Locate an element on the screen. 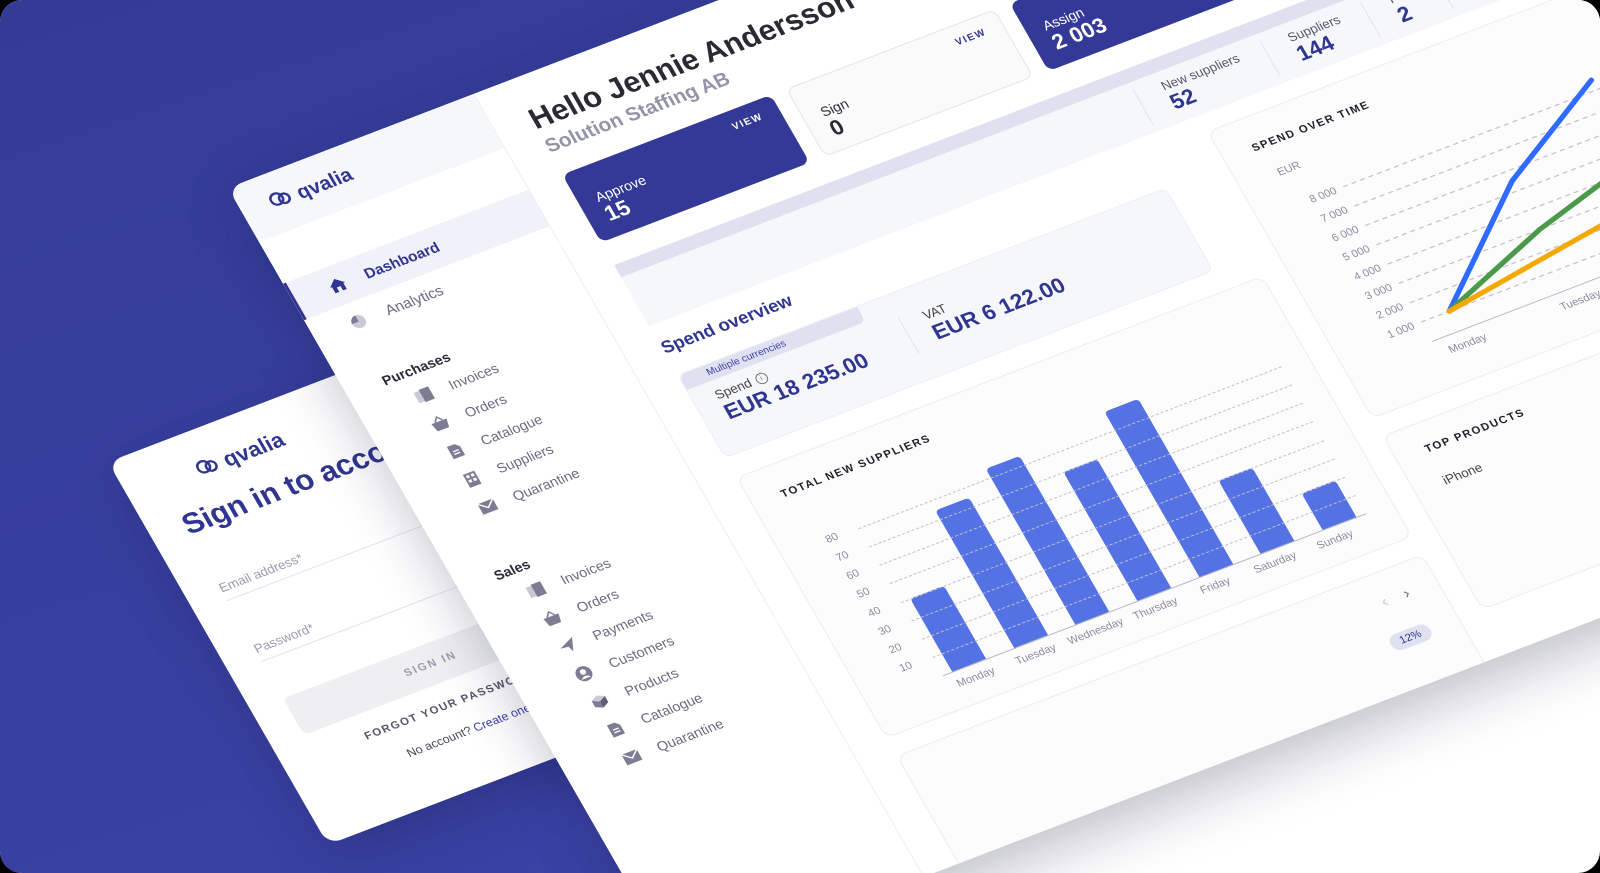  y-tick-label: 30 is located at coordinates (885, 630).